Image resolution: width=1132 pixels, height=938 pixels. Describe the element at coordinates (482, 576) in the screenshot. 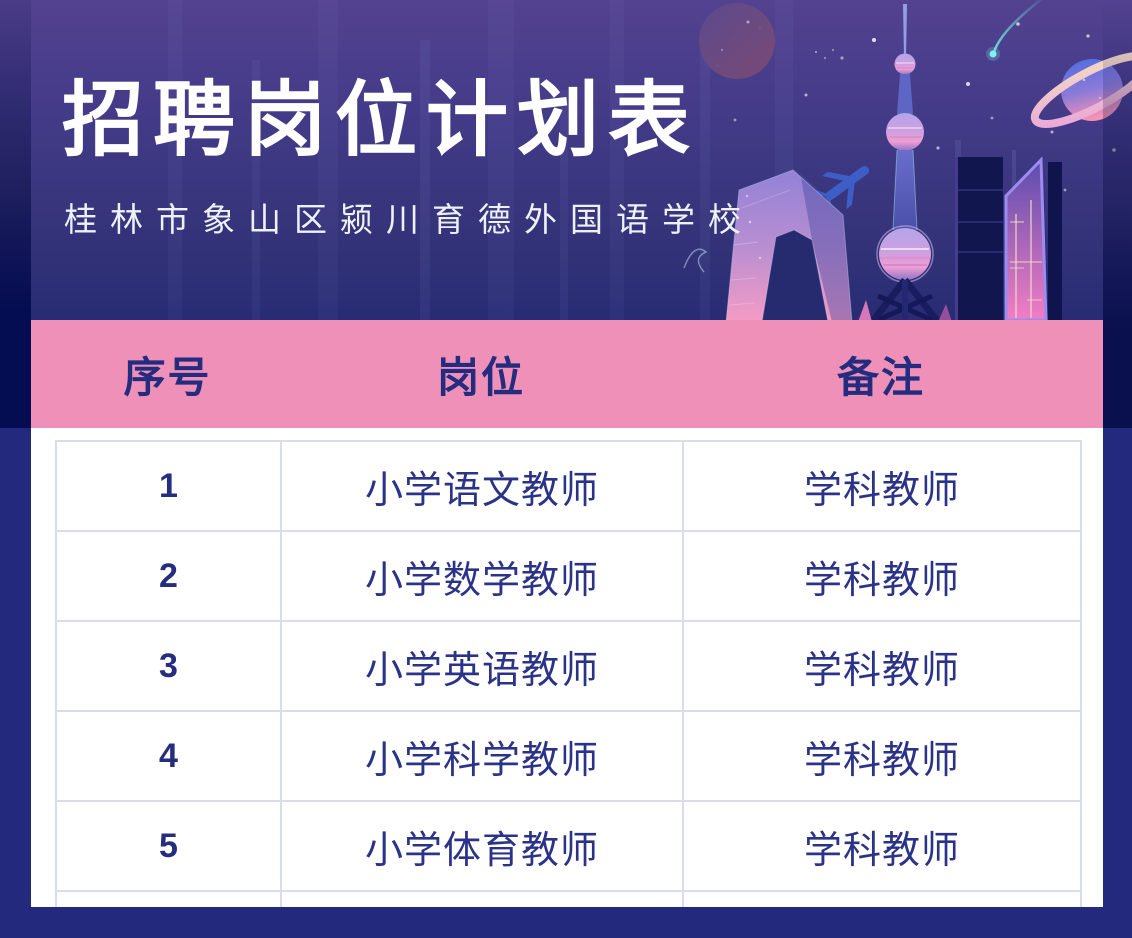

I see `position-cell: 小学数学教师` at that location.